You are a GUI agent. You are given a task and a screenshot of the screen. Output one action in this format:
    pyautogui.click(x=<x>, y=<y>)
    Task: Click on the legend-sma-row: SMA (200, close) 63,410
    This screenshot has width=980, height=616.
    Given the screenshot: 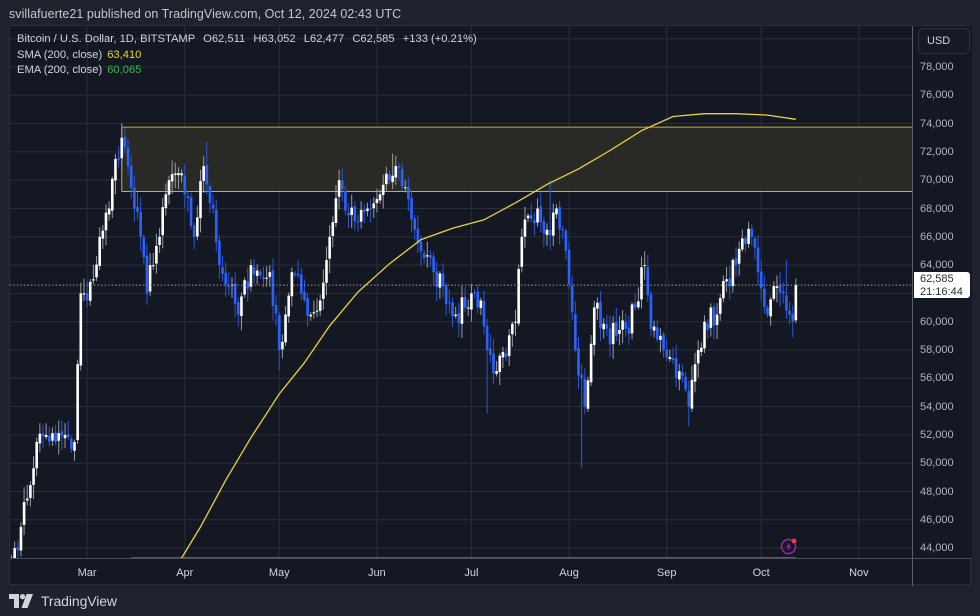 What is the action you would take?
    pyautogui.click(x=247, y=56)
    